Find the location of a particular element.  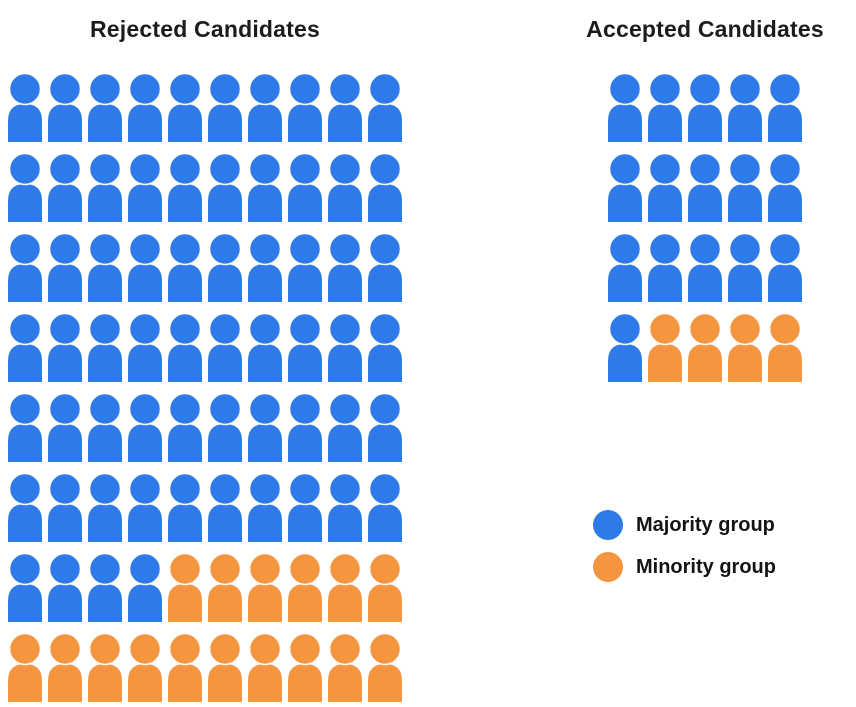

legend-item-minority: Minority group is located at coordinates (684, 567).